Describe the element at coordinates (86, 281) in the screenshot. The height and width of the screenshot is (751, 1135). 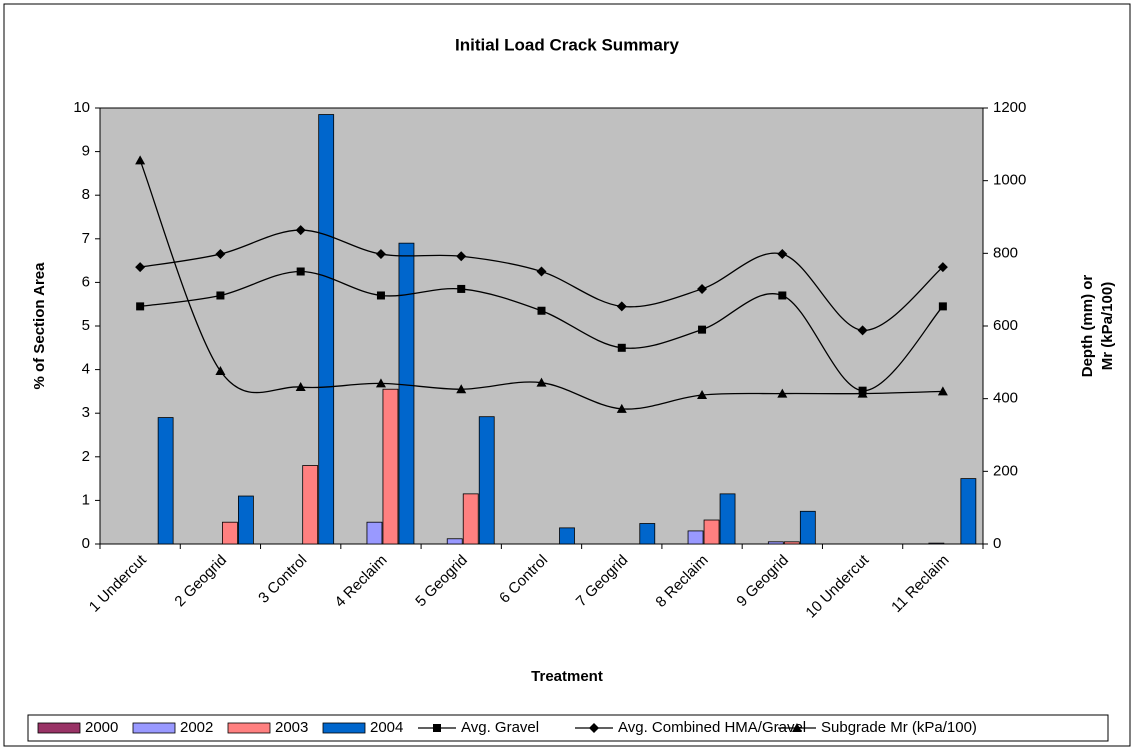
I see `y-tick-label: 6` at that location.